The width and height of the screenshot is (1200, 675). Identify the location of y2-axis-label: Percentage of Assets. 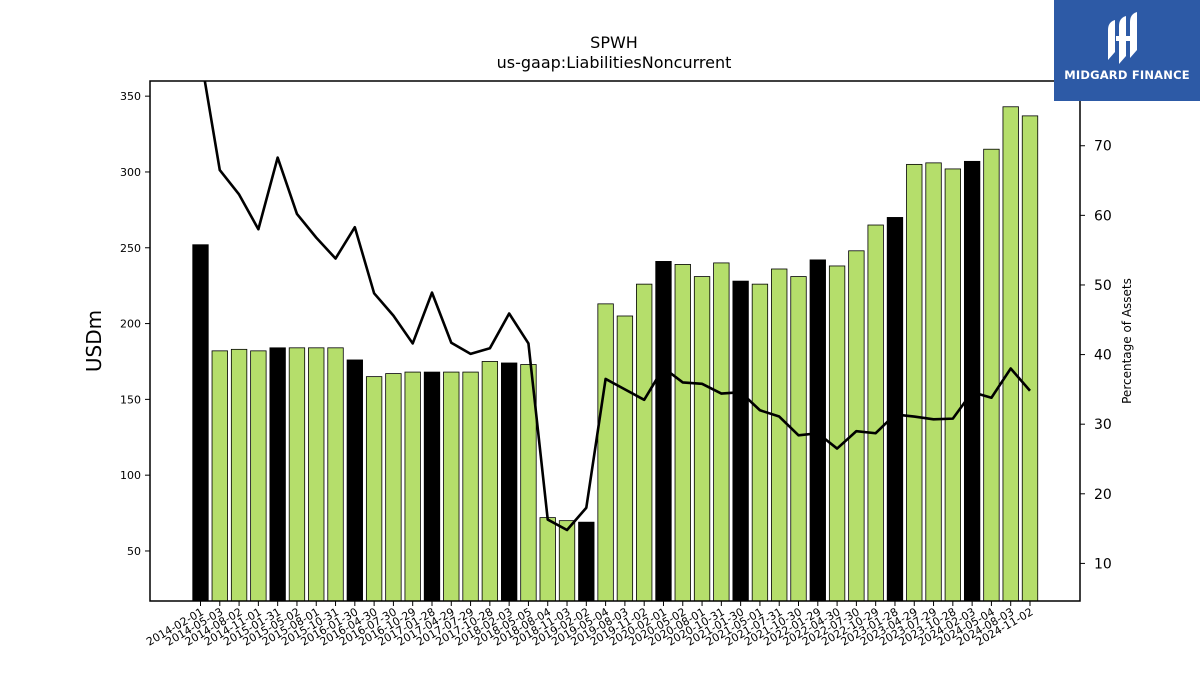
(1127, 341).